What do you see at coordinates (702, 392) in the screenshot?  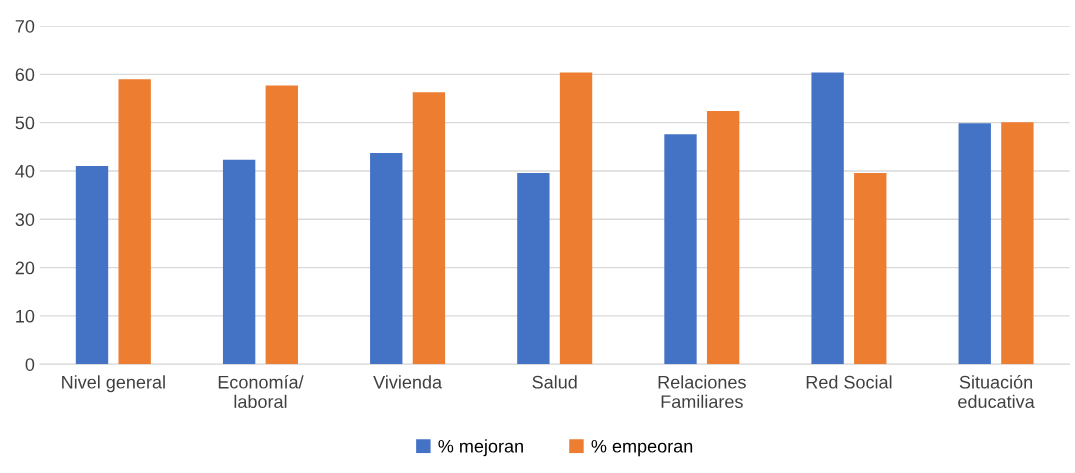 I see `x-tick-label: Relaciones Familiares` at bounding box center [702, 392].